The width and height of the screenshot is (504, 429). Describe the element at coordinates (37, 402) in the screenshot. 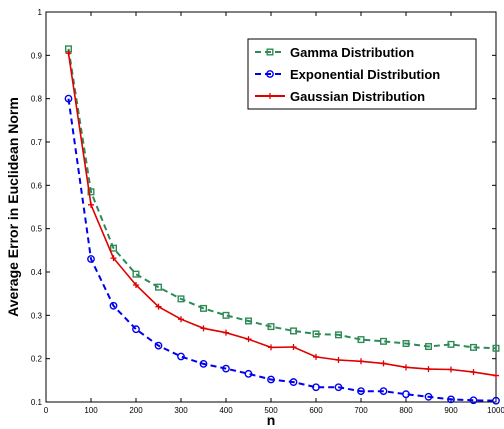

I see `y-tick-label: 0.1` at that location.